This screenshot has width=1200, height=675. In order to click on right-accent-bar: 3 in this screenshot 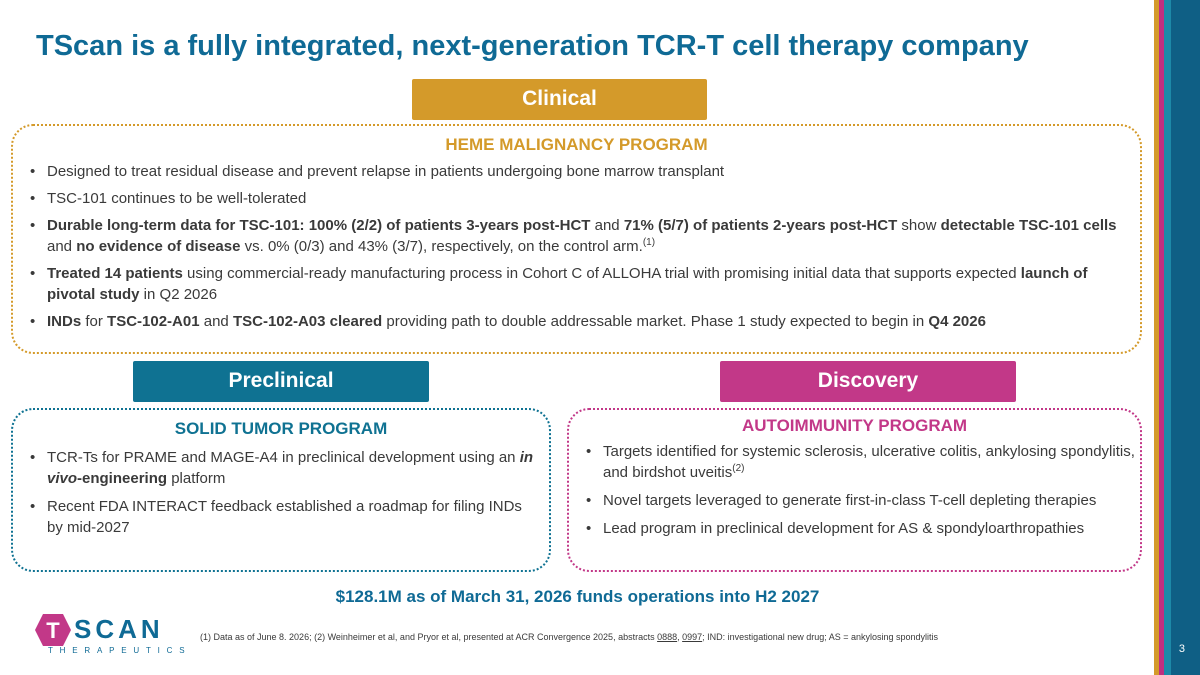, I will do `click(1177, 337)`.